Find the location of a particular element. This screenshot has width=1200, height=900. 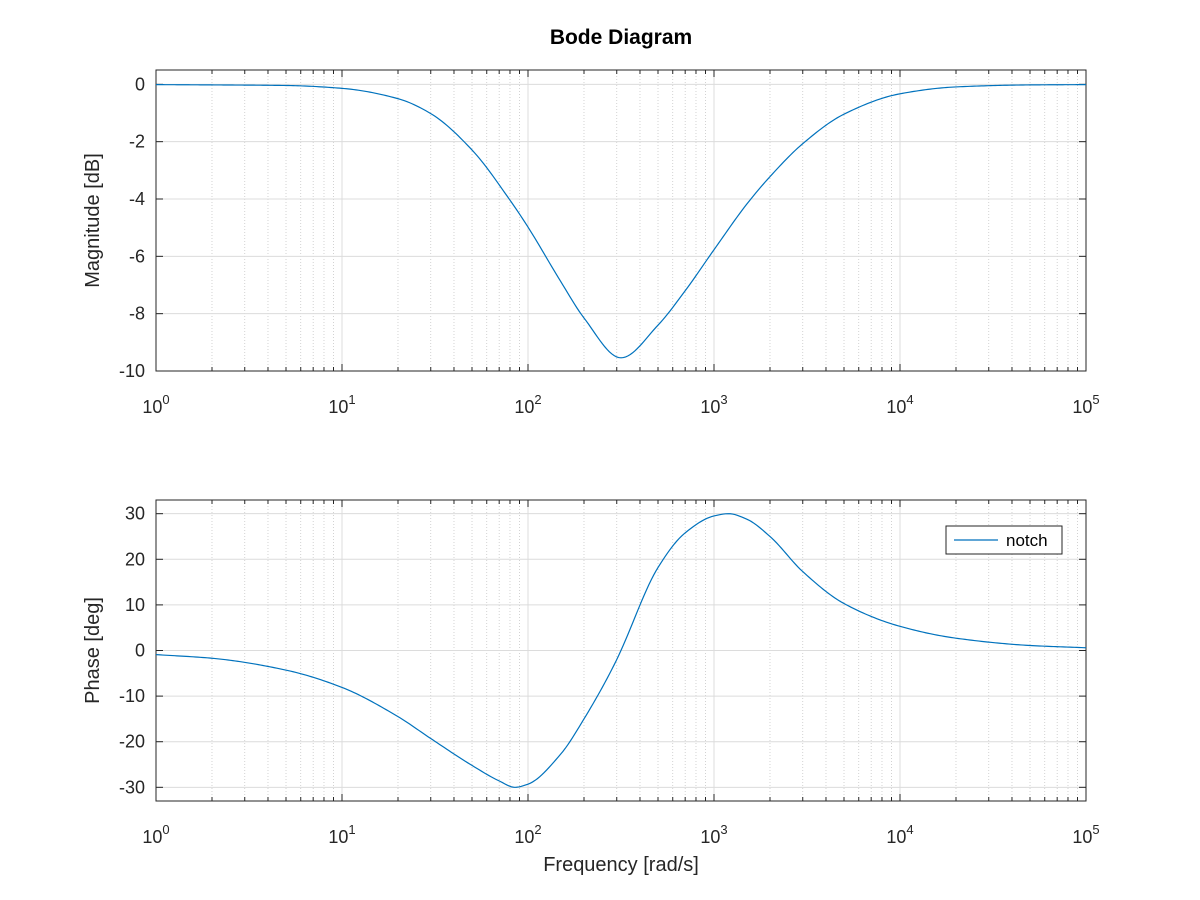

magnitude-ytick-label: -10 is located at coordinates (132, 371).